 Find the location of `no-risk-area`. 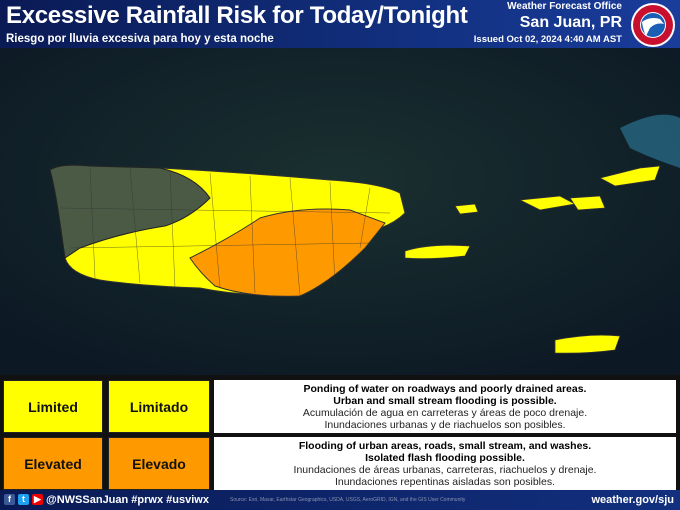

no-risk-area is located at coordinates (130, 211).